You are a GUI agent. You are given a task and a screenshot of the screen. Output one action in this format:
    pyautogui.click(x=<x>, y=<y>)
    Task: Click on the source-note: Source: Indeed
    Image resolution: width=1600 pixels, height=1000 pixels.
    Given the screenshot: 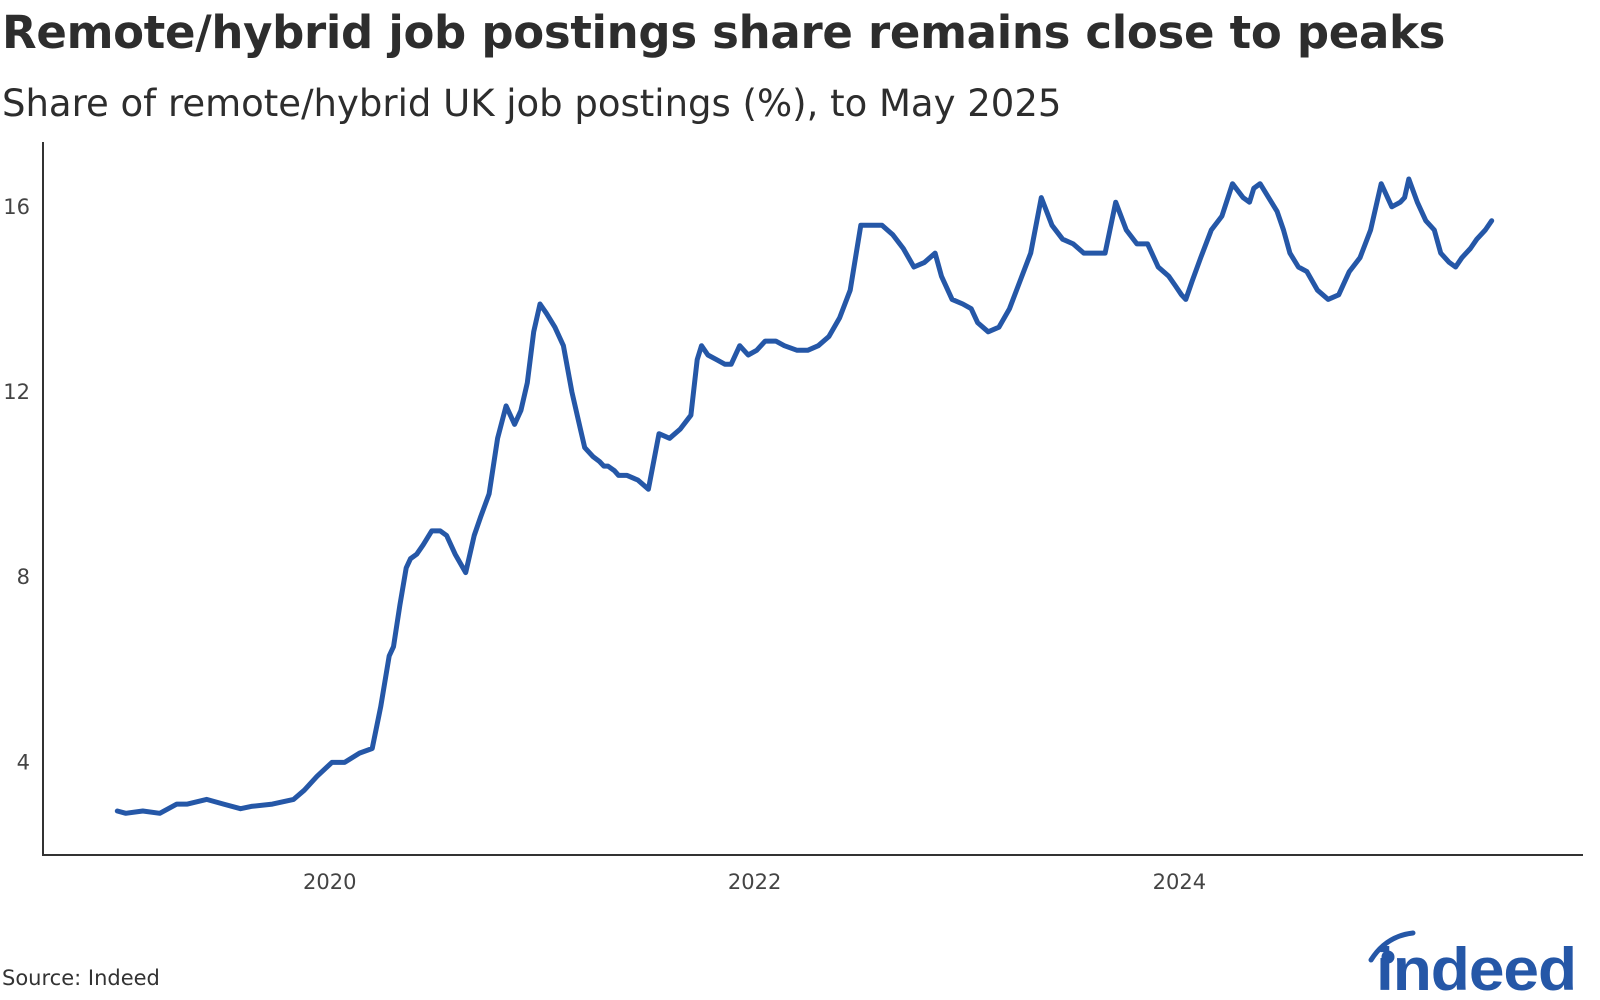 What is the action you would take?
    pyautogui.click(x=81, y=978)
    